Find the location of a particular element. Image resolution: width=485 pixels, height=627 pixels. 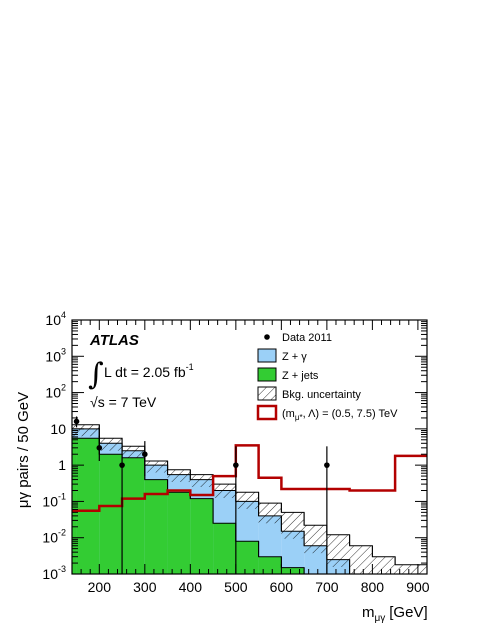

legend-swatch-signal is located at coordinates (267, 412).